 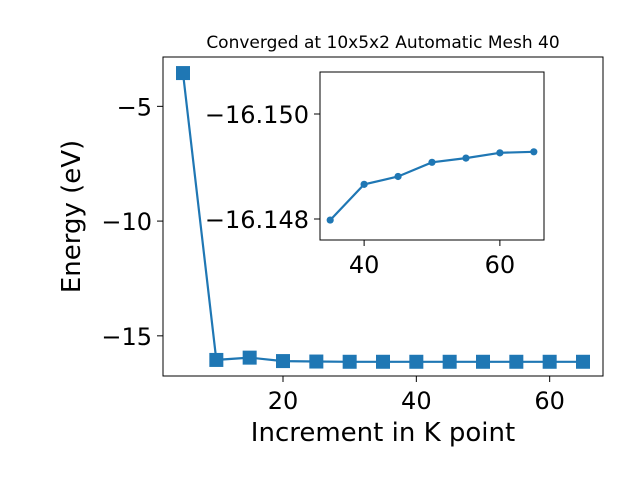 What do you see at coordinates (416, 401) in the screenshot?
I see `x-tick-label: 40` at bounding box center [416, 401].